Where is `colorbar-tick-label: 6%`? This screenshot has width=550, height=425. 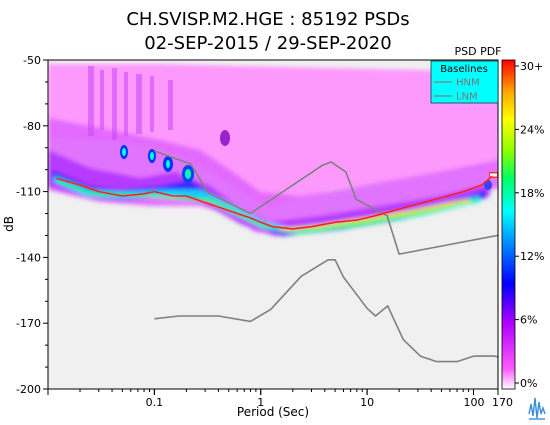
colorbar-tick-label: 6% is located at coordinates (528, 320).